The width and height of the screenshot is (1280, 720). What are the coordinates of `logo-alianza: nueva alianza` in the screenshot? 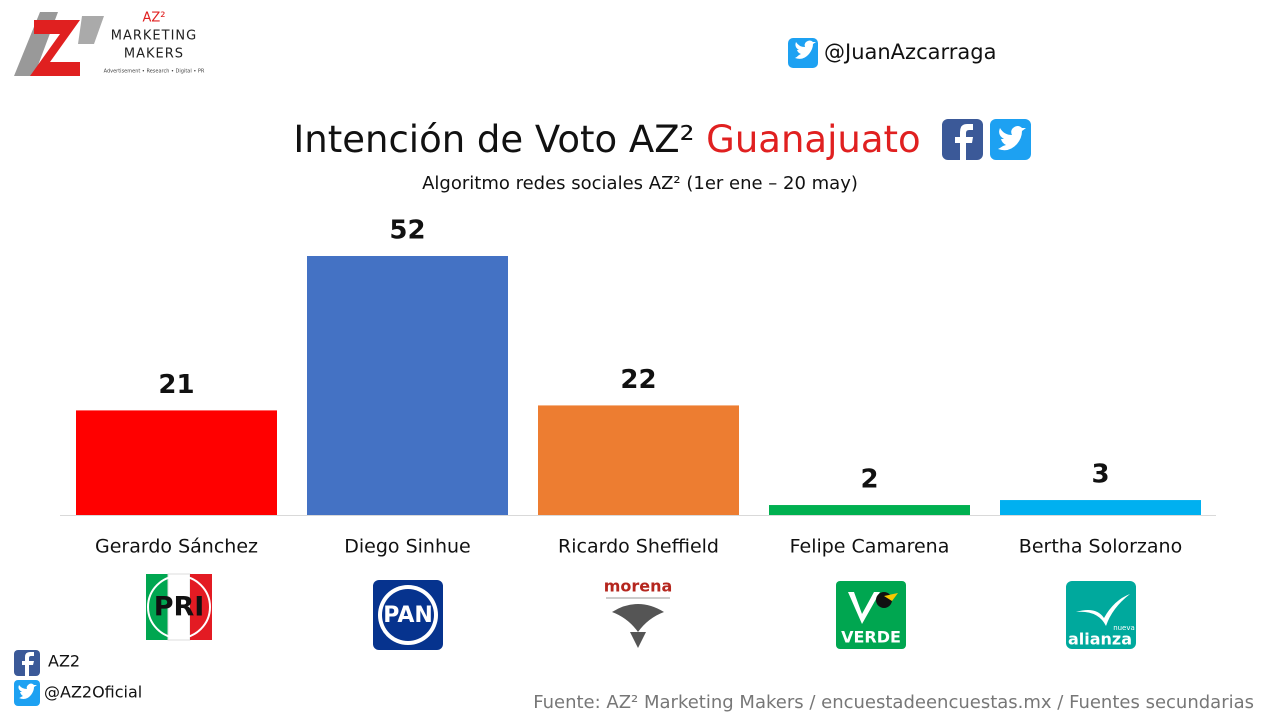 It's located at (1101, 615).